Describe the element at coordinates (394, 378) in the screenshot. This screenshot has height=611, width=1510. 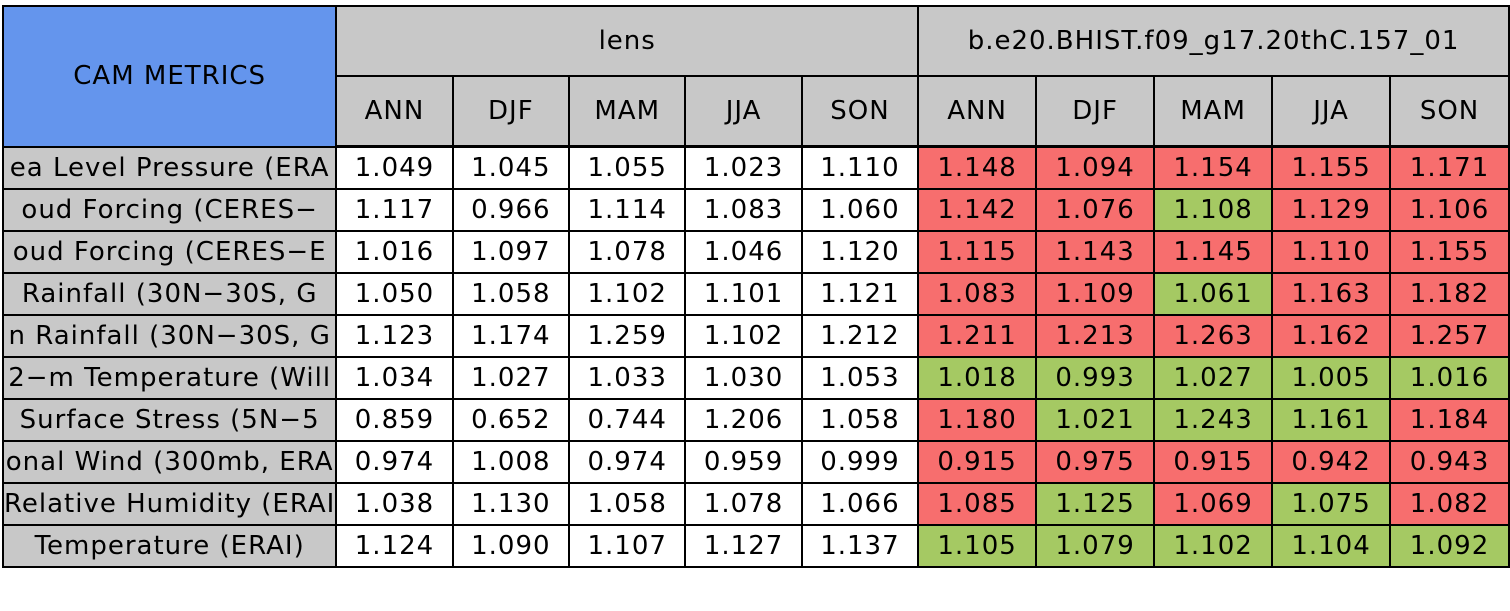
I see `lens-value-cell: 1.034` at that location.